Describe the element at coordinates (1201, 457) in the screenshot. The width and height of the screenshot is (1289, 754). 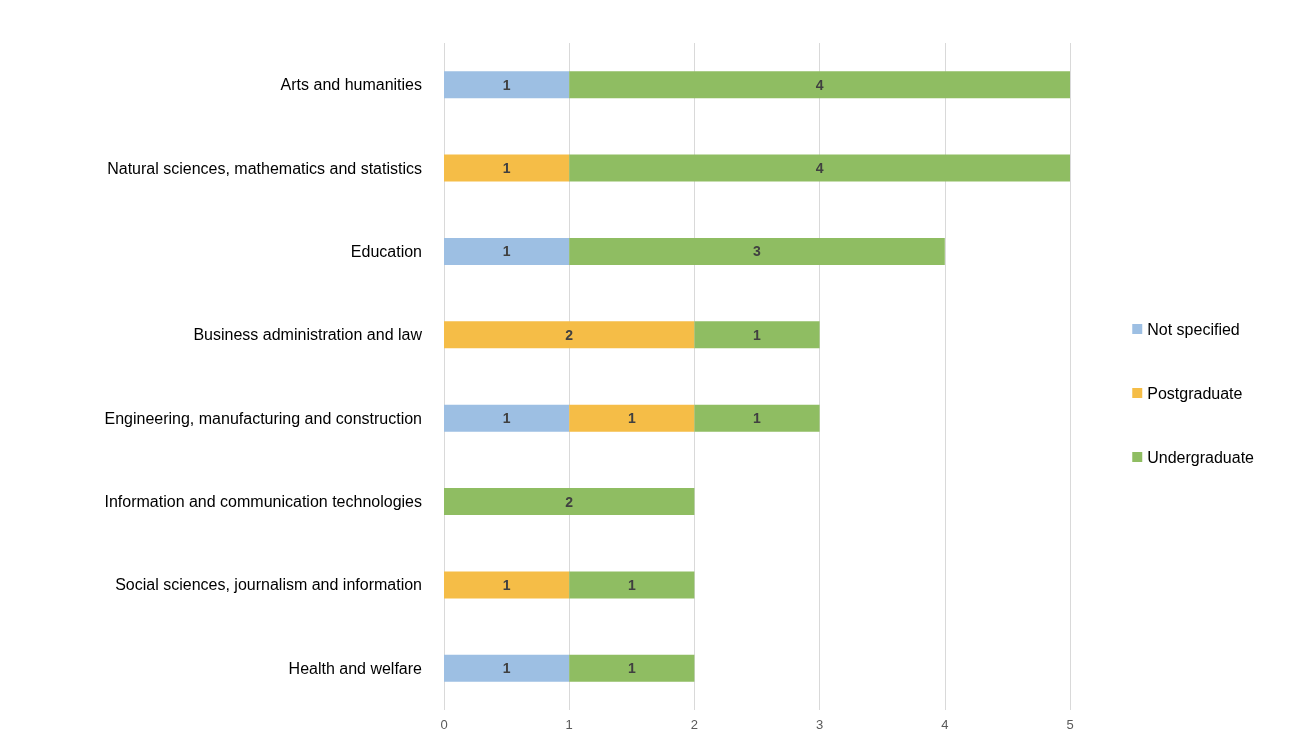
I see `legend-label: Undergraduate` at that location.